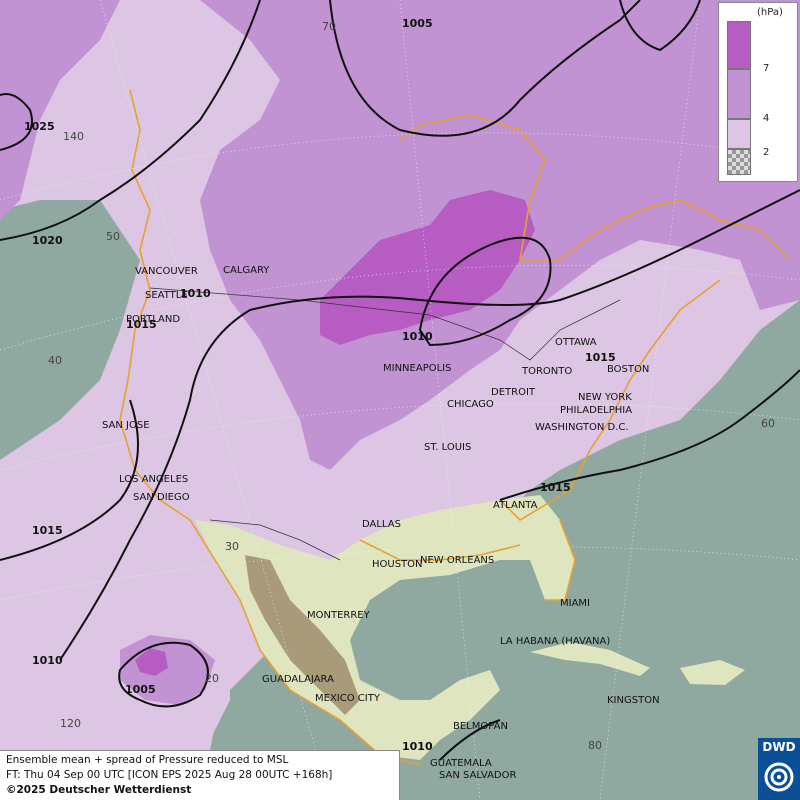  What do you see at coordinates (298, 679) in the screenshot?
I see `city-label: GUADALAJARA` at bounding box center [298, 679].